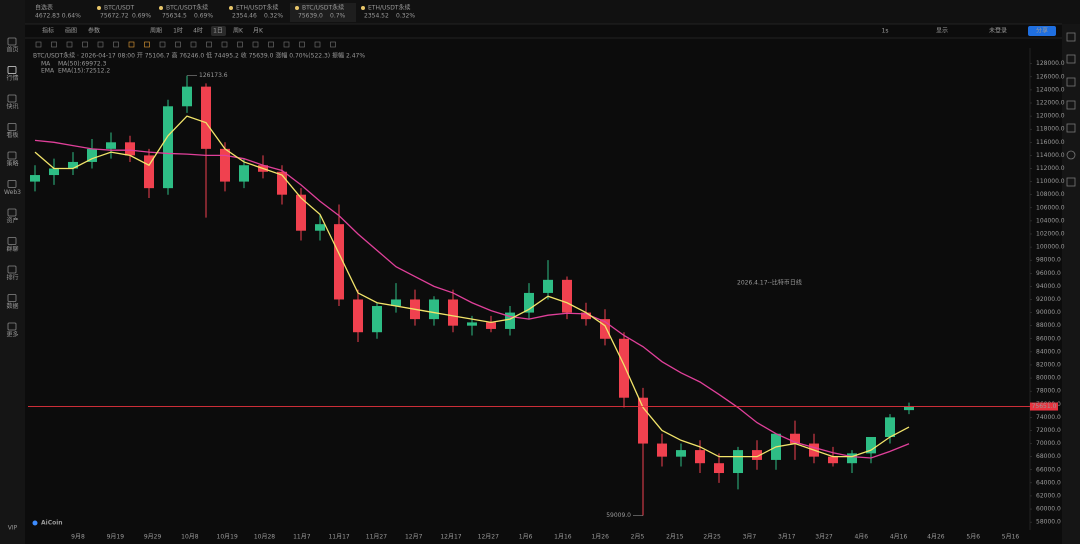 Image resolution: width=1080 pixels, height=544 pixels. Describe the element at coordinates (12, 306) in the screenshot. I see `sidebar-label: 数据` at that location.